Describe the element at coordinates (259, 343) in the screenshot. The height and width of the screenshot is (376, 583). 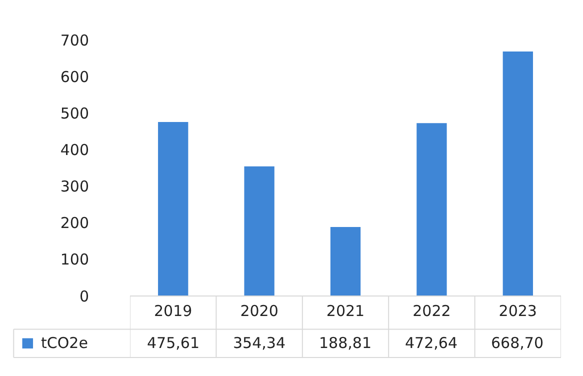
I see `data-label: 354,34` at that location.